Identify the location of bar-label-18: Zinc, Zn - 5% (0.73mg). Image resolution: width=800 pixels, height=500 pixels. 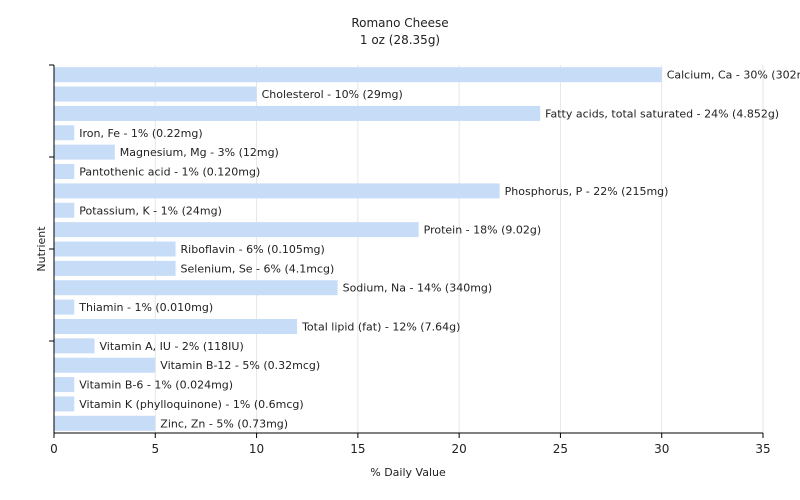
(224, 423).